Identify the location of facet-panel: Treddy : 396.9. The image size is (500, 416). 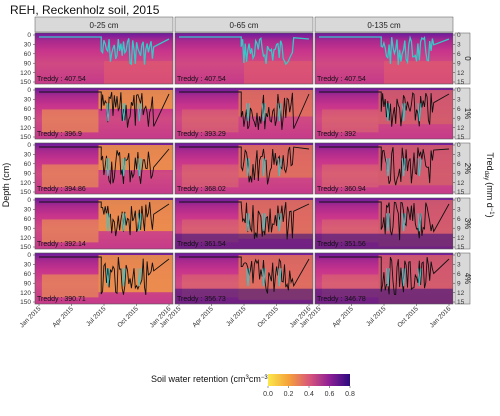
(104, 113).